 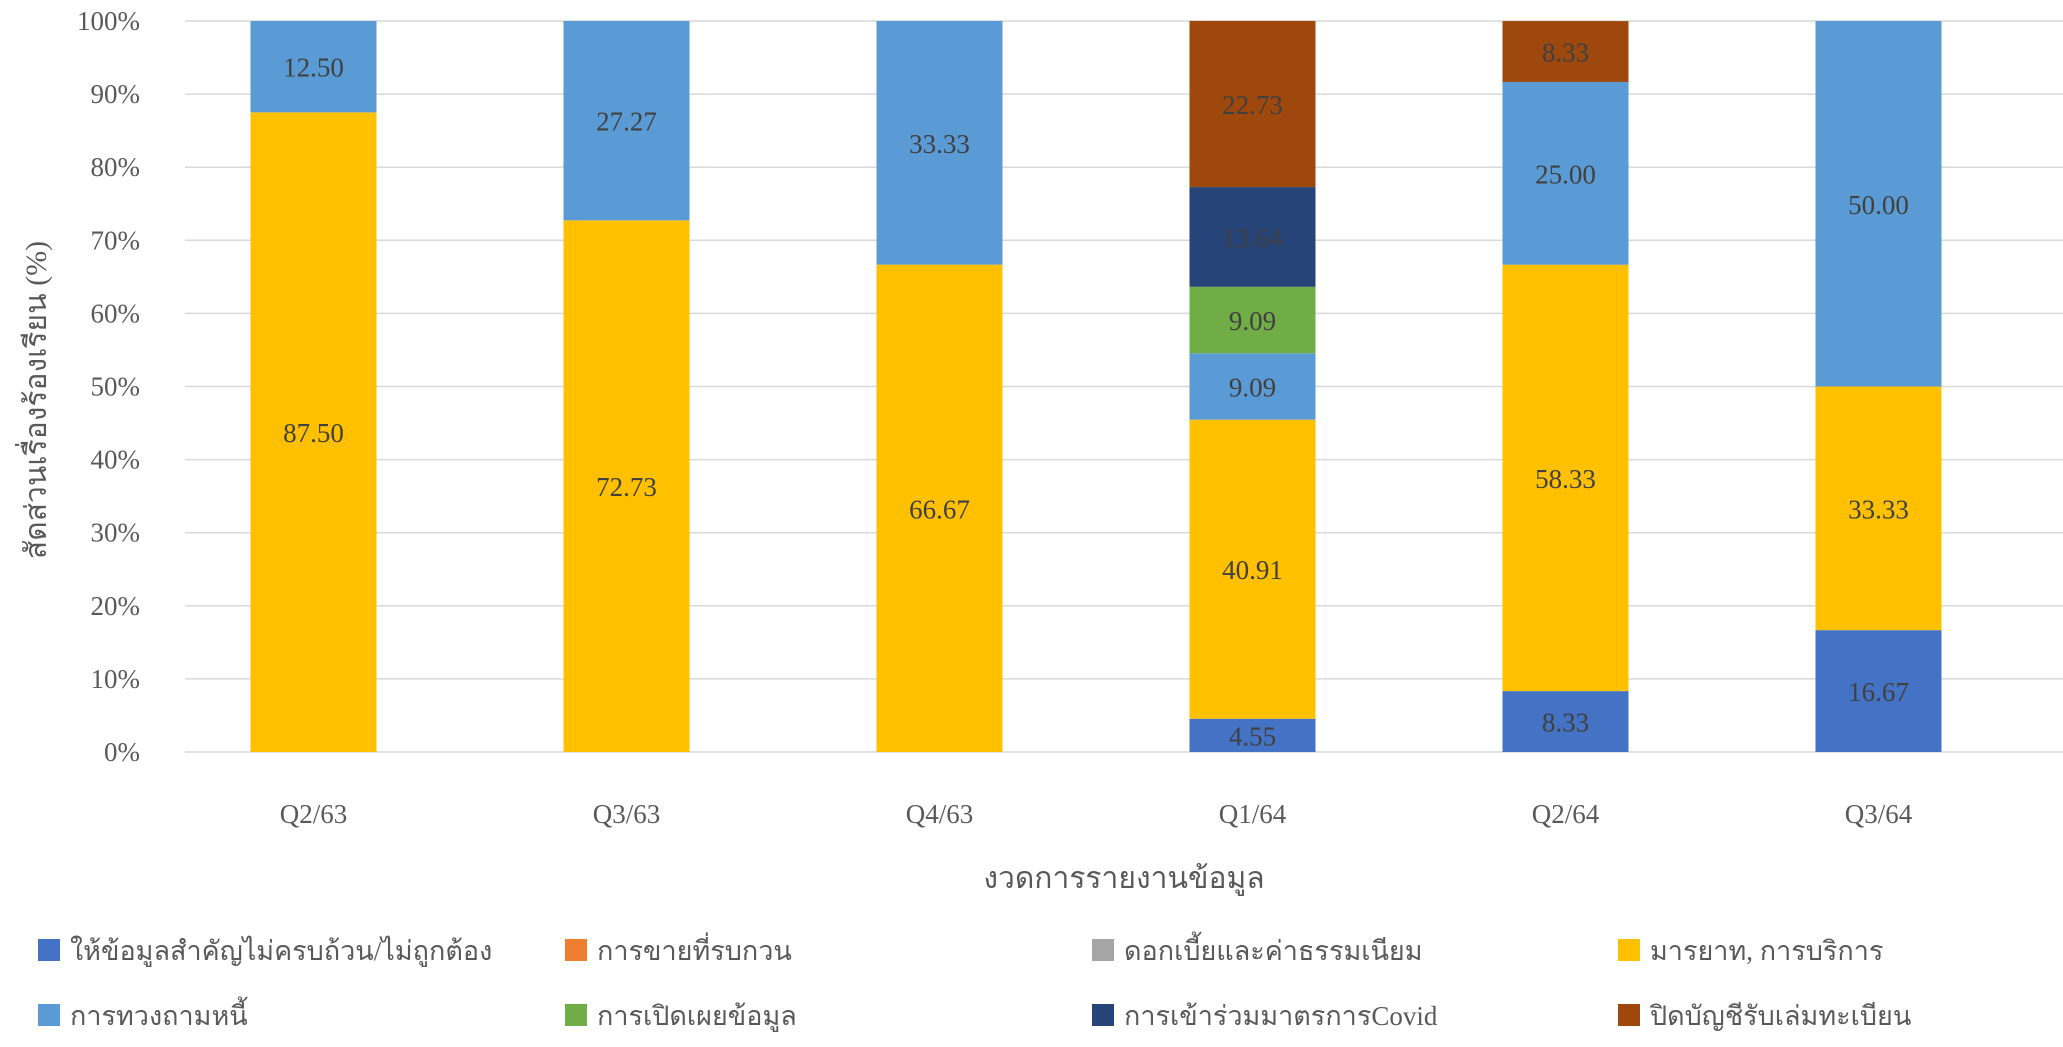 What do you see at coordinates (116, 313) in the screenshot?
I see `y-tick-label: 60%` at bounding box center [116, 313].